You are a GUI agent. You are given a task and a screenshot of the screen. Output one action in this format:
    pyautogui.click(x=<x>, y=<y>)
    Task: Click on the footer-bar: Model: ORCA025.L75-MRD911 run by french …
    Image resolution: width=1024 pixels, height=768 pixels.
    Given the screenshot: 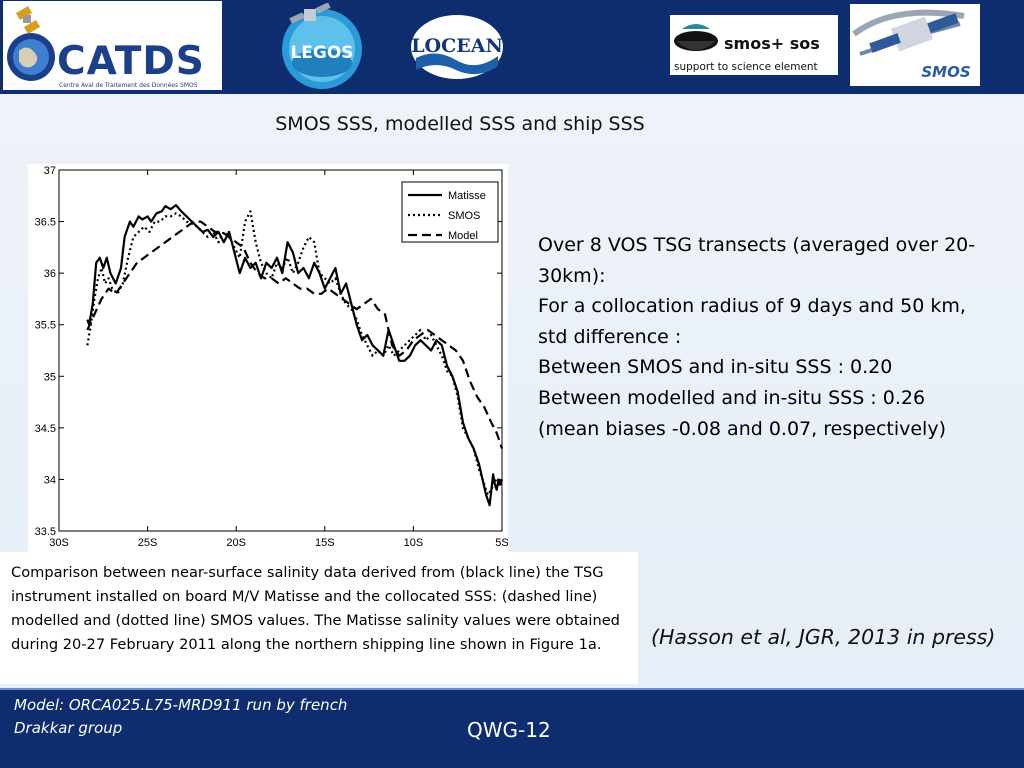 What is the action you would take?
    pyautogui.click(x=512, y=728)
    